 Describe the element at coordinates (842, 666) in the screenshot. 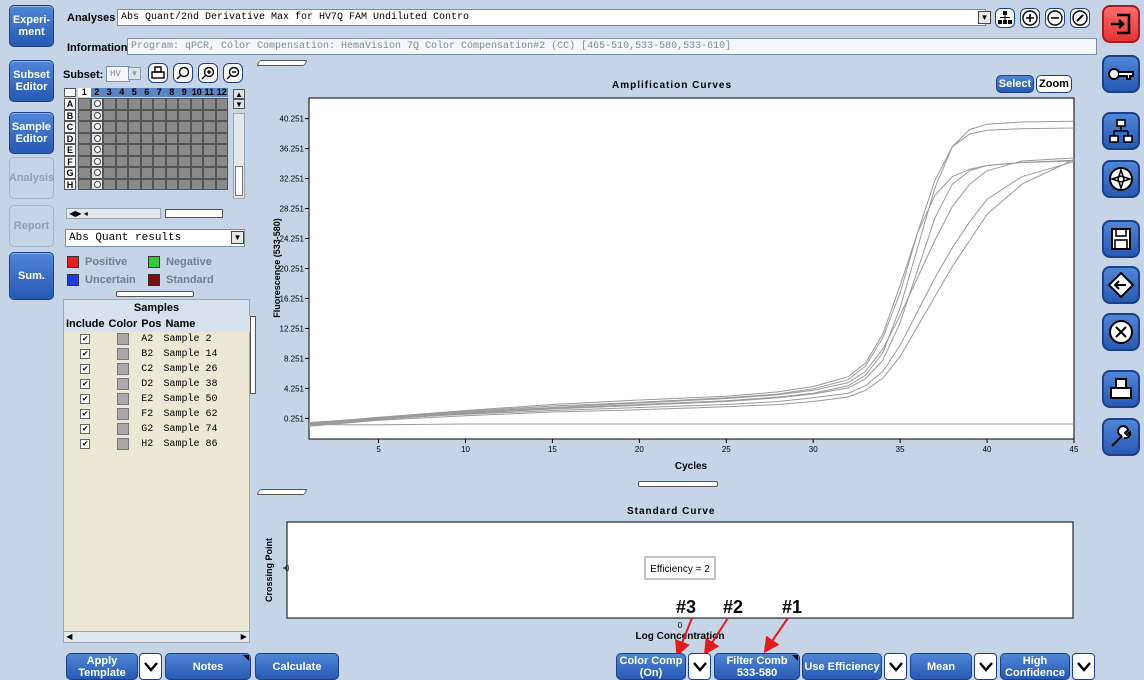

I see `use-efficiency-button: Use Efficiency` at that location.